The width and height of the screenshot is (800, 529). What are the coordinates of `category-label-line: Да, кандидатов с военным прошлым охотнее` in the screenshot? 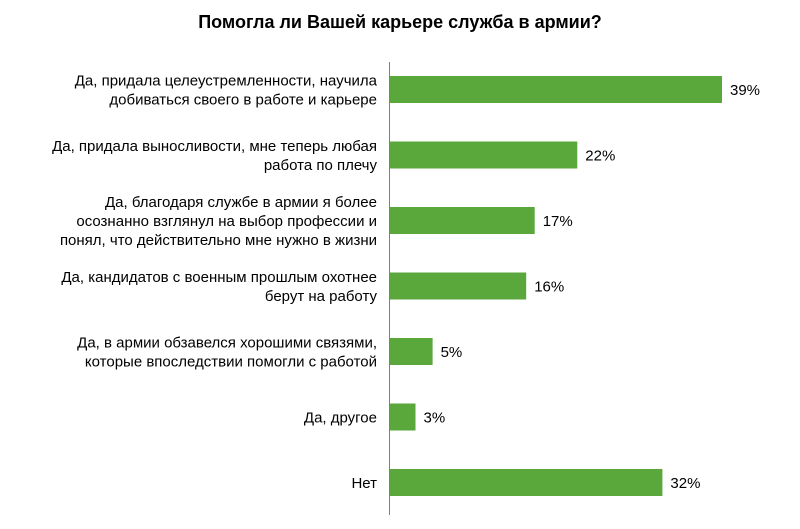 It's located at (219, 277).